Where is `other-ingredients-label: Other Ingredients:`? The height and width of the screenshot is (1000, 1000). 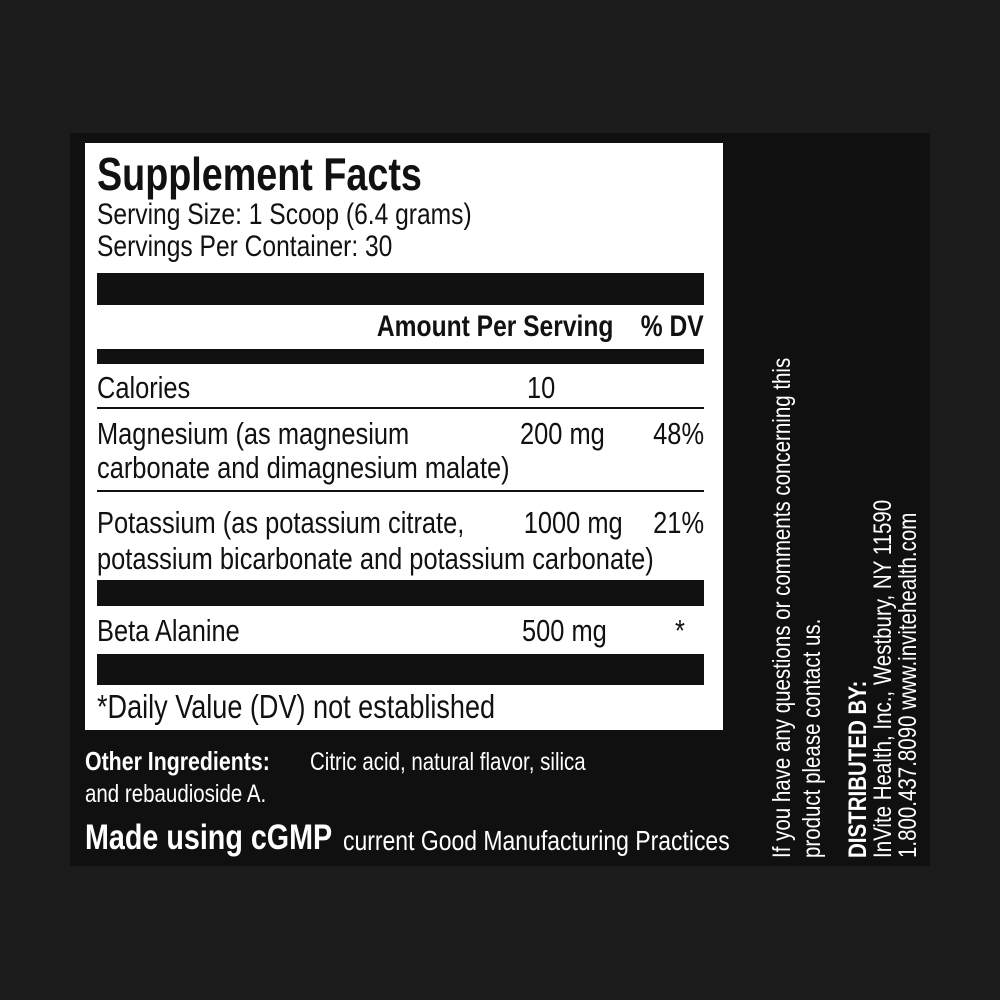
other-ingredients-label: Other Ingredients: is located at coordinates (177, 761).